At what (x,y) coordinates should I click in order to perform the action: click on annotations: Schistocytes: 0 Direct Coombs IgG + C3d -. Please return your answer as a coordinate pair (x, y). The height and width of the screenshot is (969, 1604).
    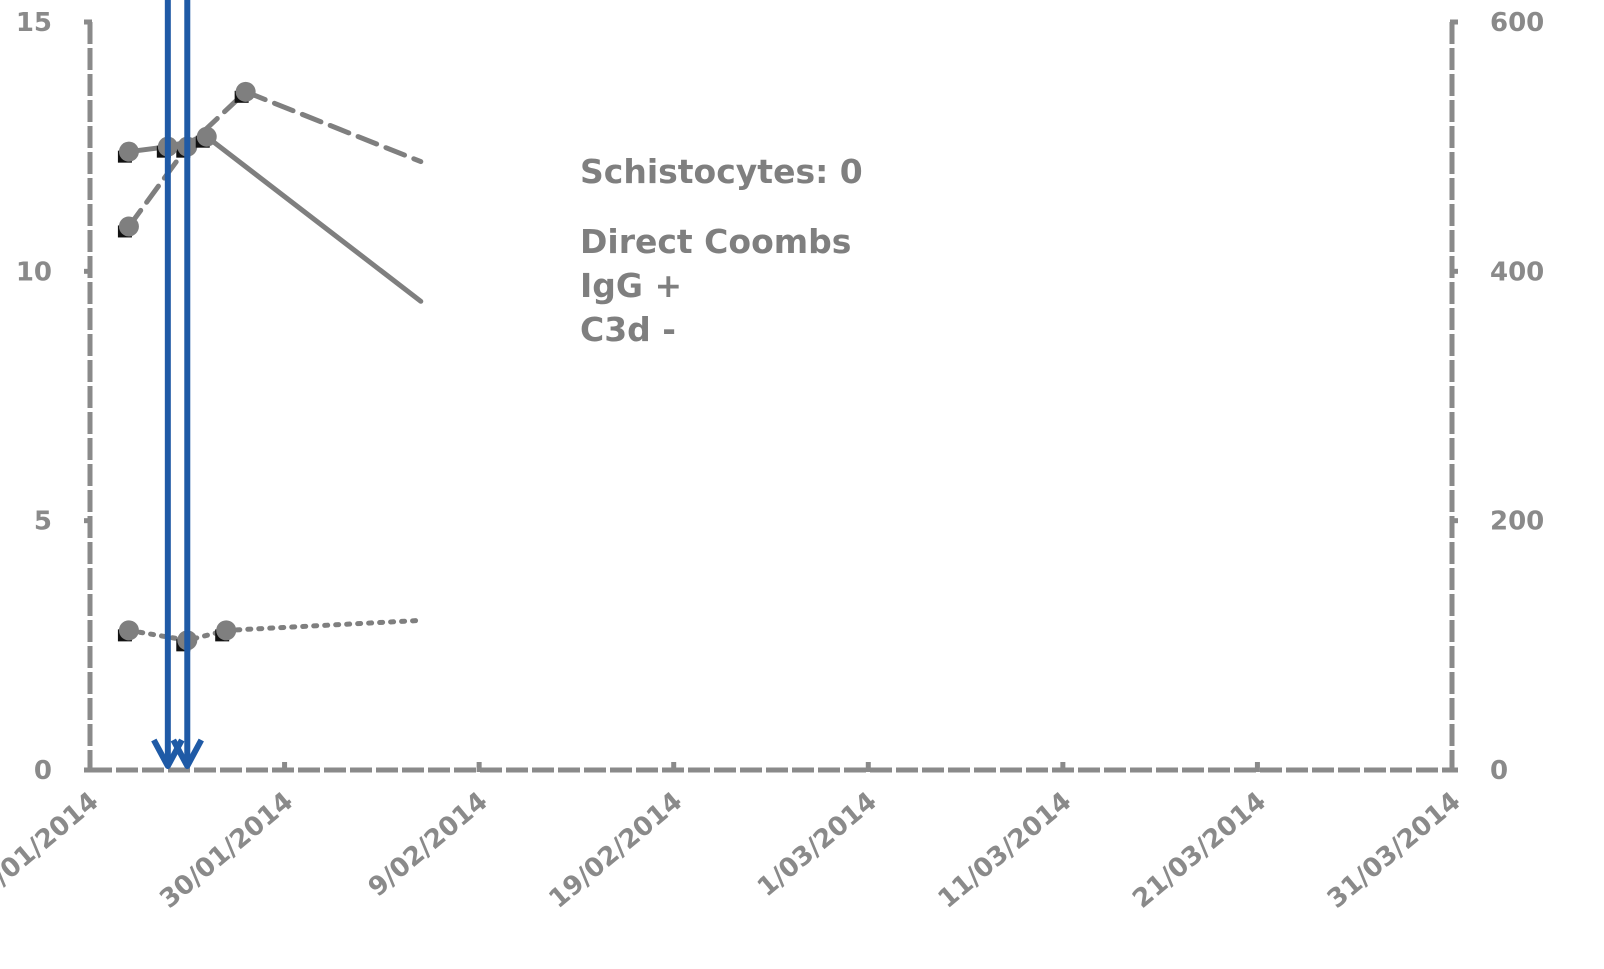
    Looking at the image, I should click on (721, 250).